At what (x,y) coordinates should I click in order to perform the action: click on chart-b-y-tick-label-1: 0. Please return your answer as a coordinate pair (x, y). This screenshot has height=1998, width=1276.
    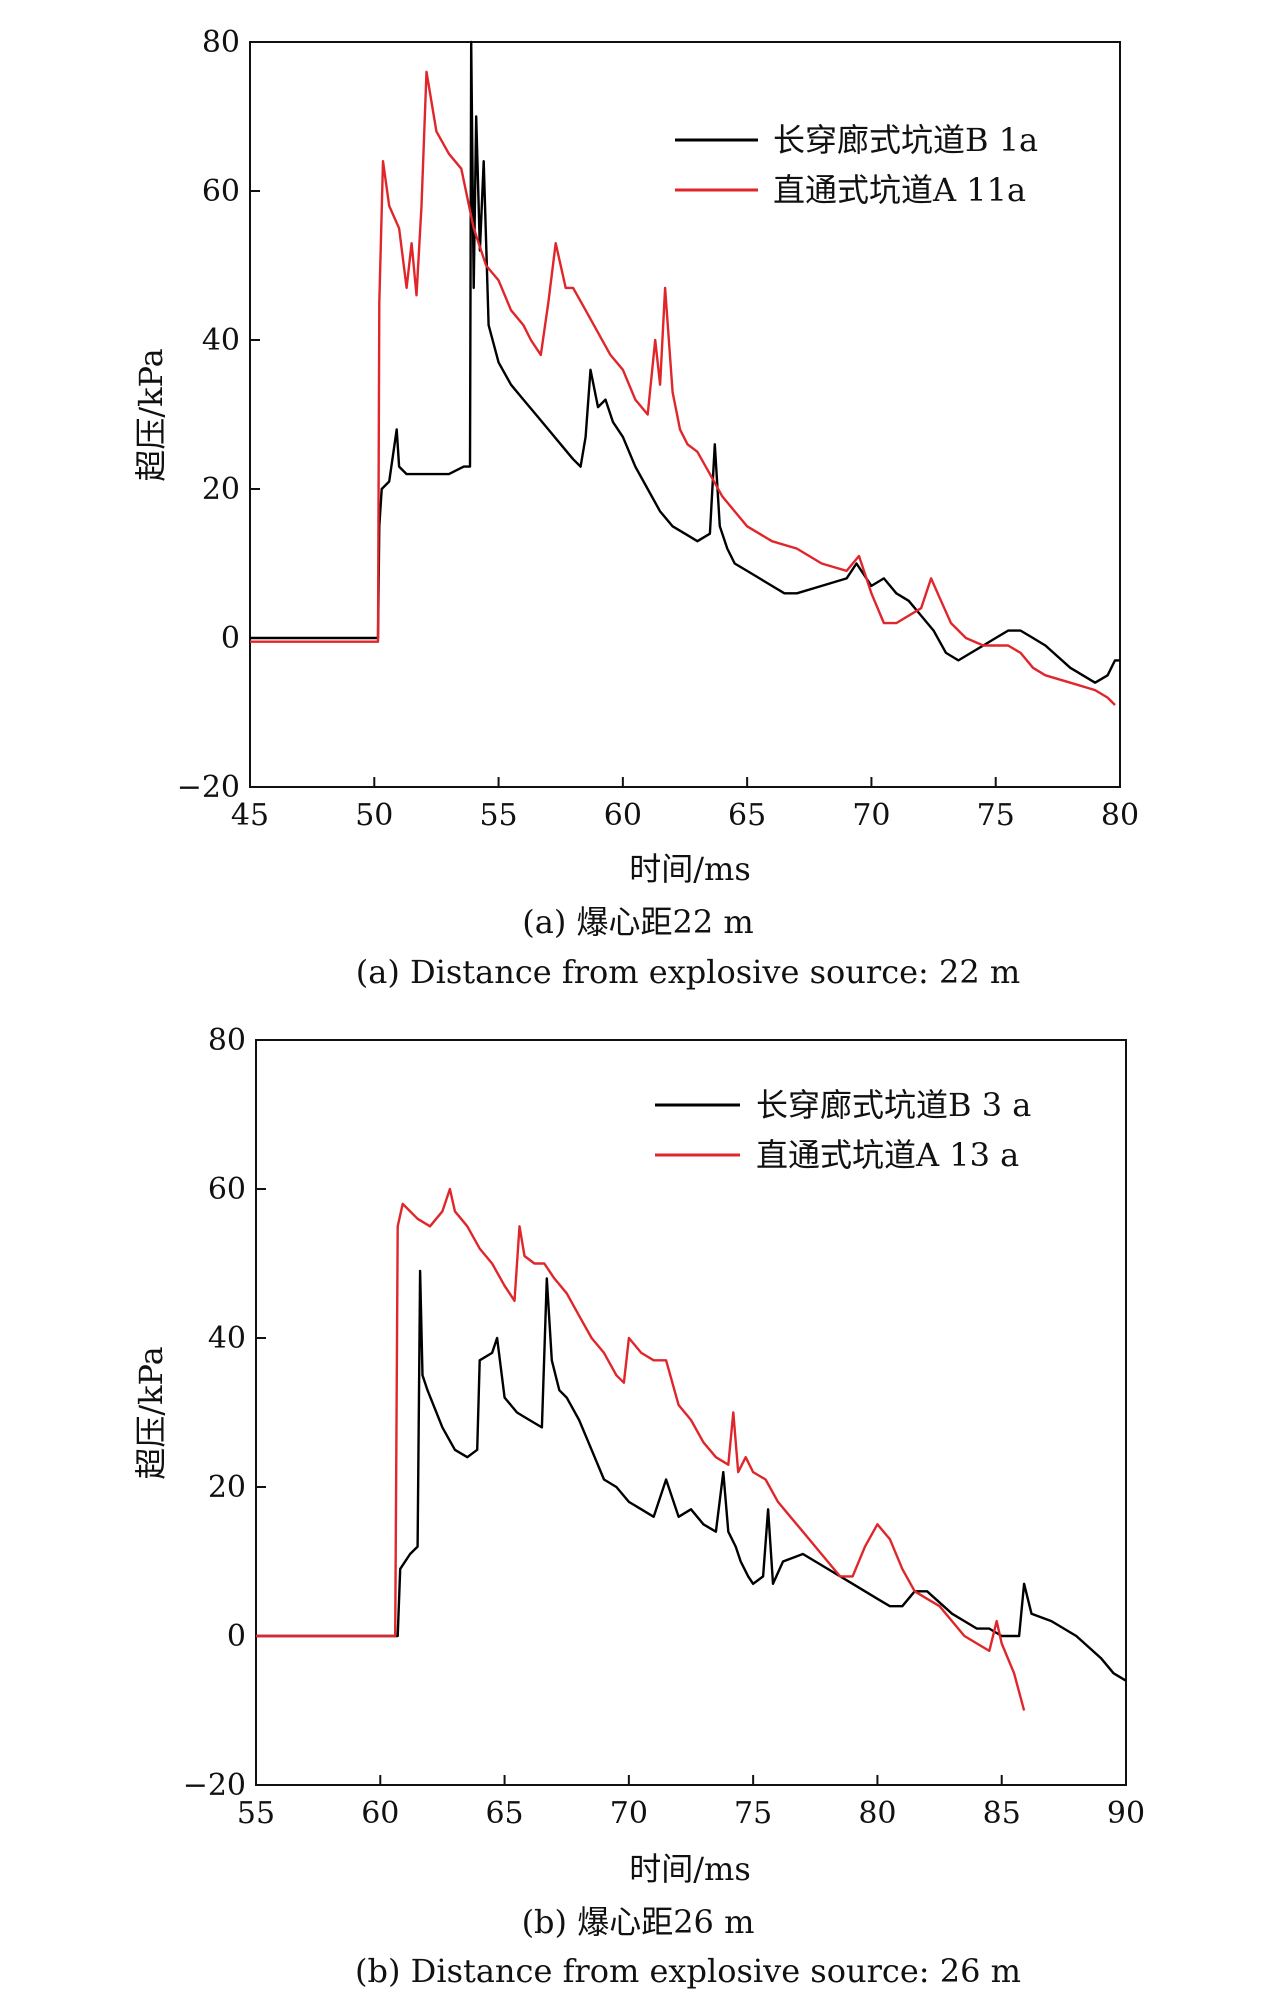
    Looking at the image, I should click on (236, 1636).